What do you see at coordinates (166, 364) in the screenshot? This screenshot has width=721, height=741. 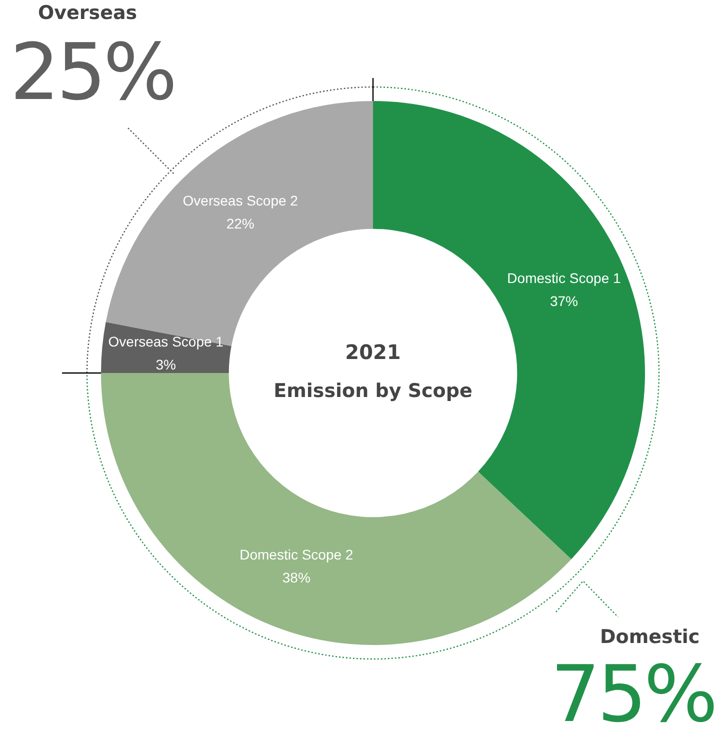 I see `data-label: 3%` at bounding box center [166, 364].